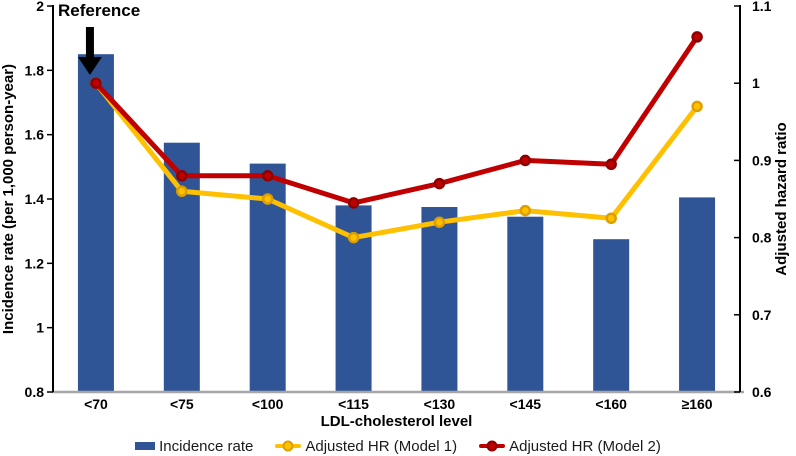  Describe the element at coordinates (762, 315) in the screenshot. I see `right-tick-label: 0.7` at that location.